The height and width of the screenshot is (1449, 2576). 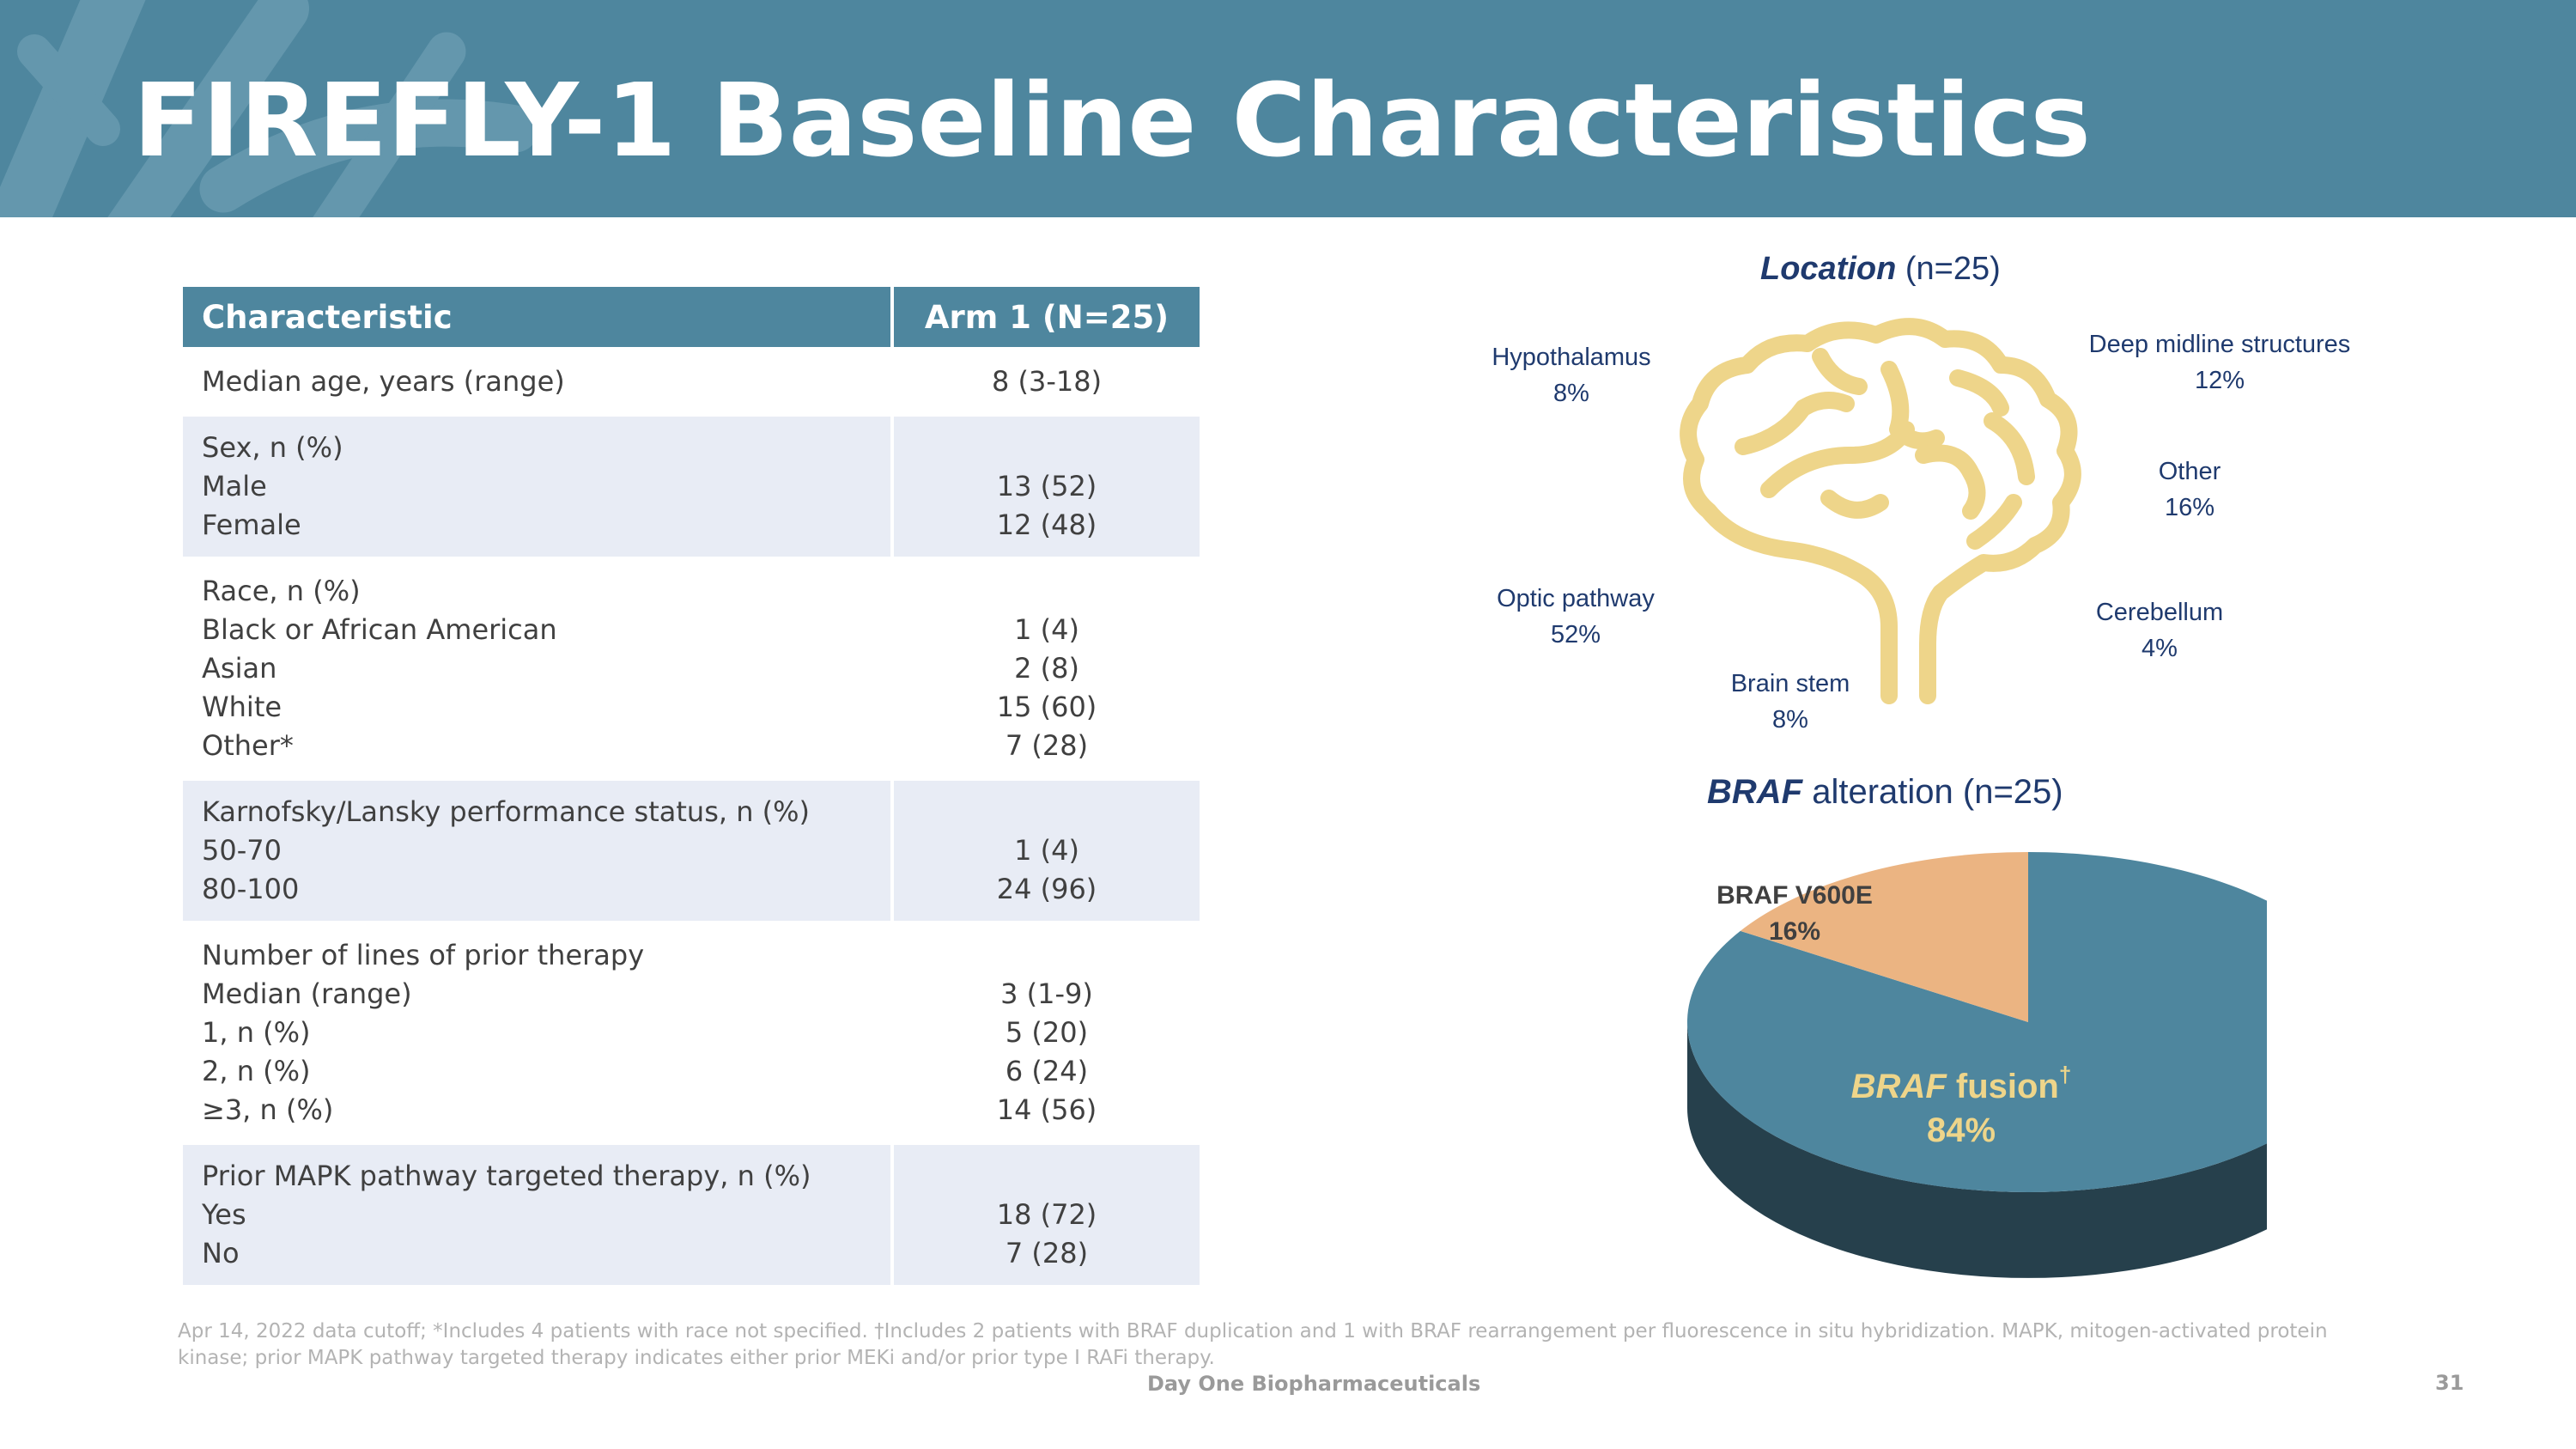 What do you see at coordinates (2159, 612) in the screenshot?
I see `location-name: Cerebellum` at bounding box center [2159, 612].